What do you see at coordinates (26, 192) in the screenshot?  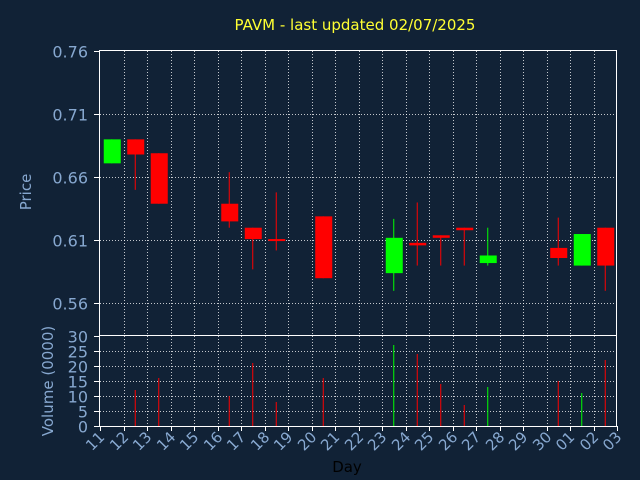 I see `price-axis-label: Price` at bounding box center [26, 192].